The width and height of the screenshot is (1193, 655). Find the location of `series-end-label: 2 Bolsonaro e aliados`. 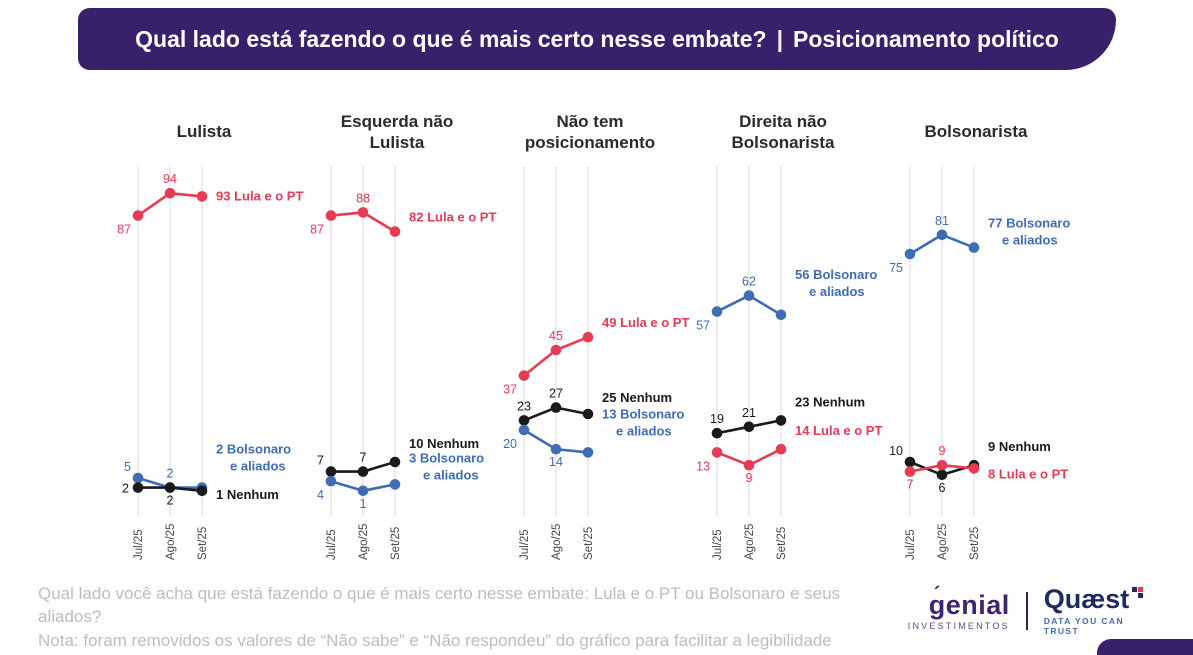

series-end-label: 2 Bolsonaro e aliados is located at coordinates (253, 458).